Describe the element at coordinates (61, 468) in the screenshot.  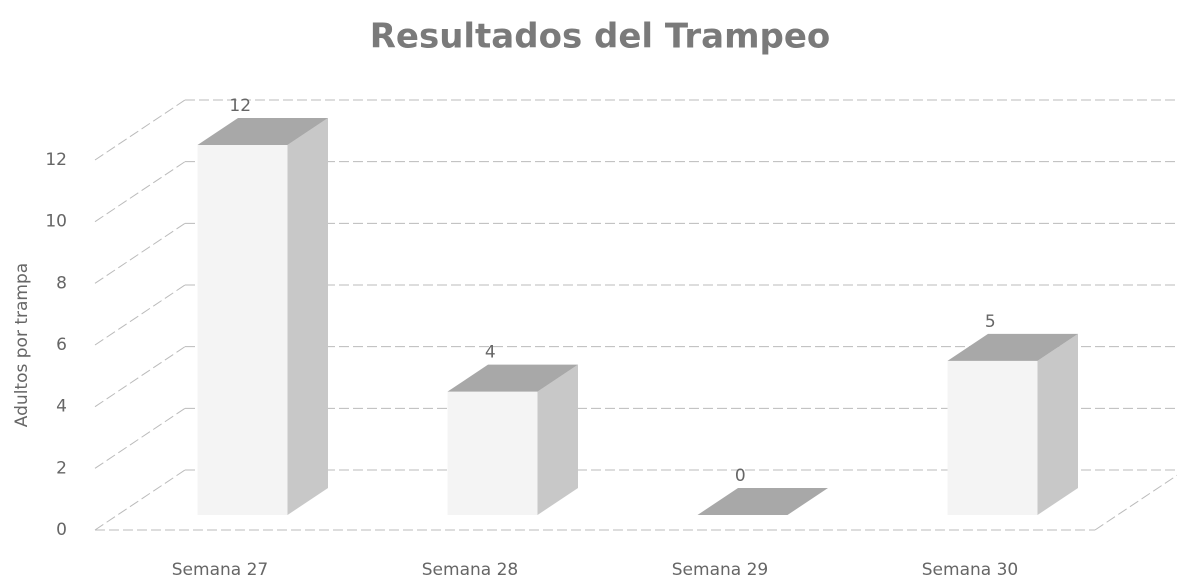
I see `y-tick-label: 2` at that location.